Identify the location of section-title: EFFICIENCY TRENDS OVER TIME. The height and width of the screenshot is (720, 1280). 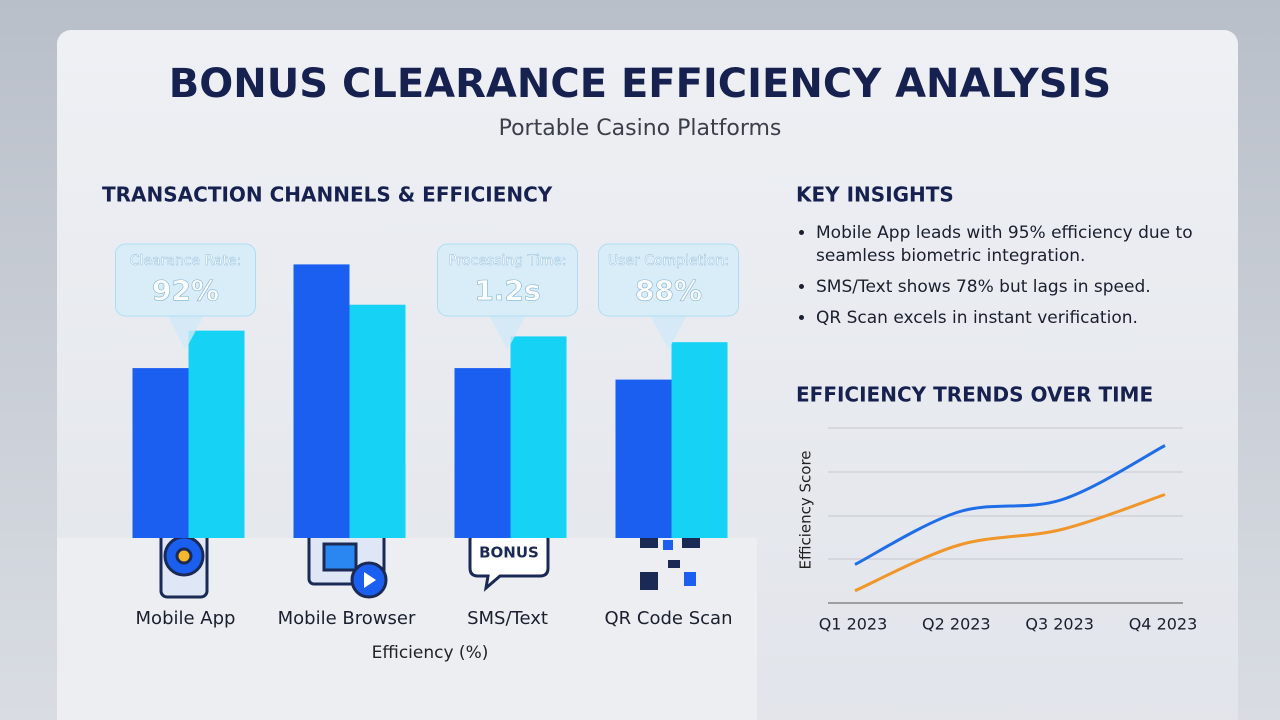
(974, 395).